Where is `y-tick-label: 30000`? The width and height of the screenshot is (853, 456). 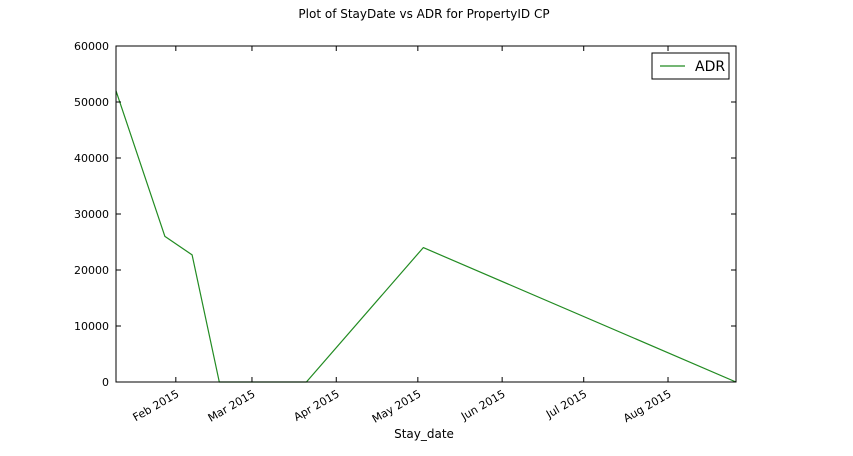
y-tick-label: 30000 is located at coordinates (91, 214).